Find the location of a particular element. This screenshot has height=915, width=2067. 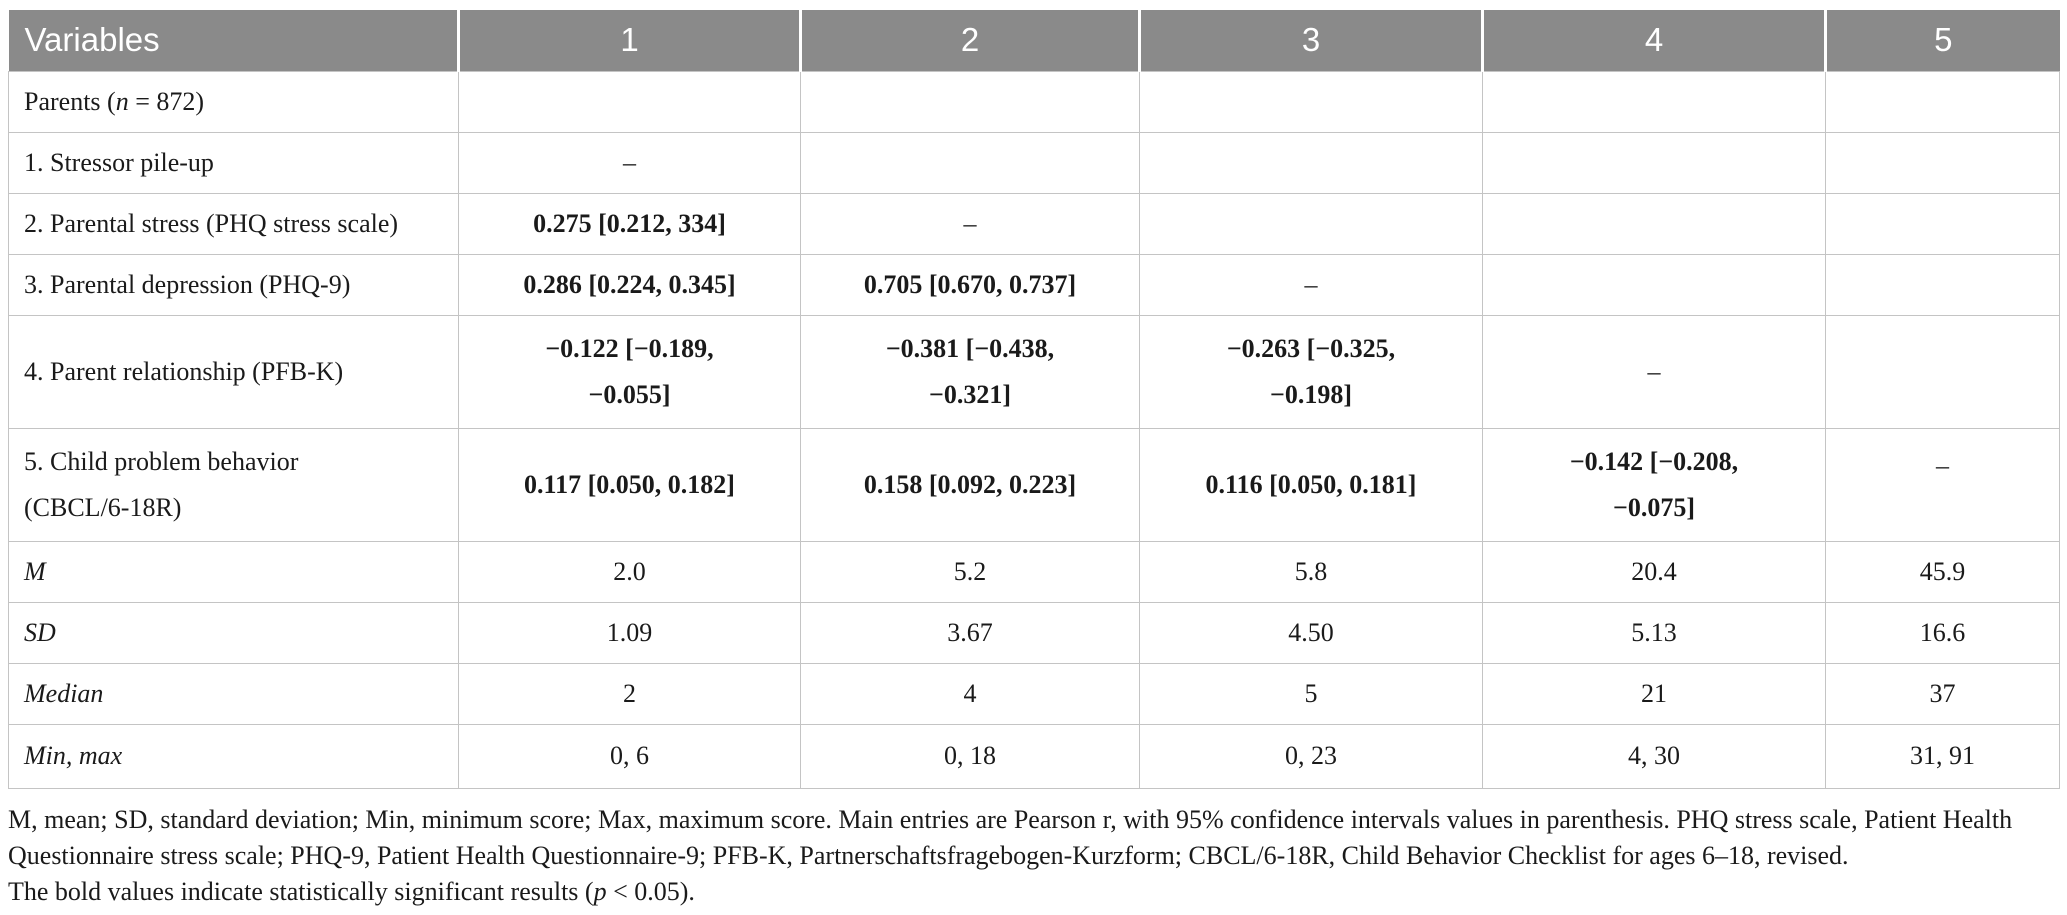

table-cell: 5.8 is located at coordinates (1311, 571).